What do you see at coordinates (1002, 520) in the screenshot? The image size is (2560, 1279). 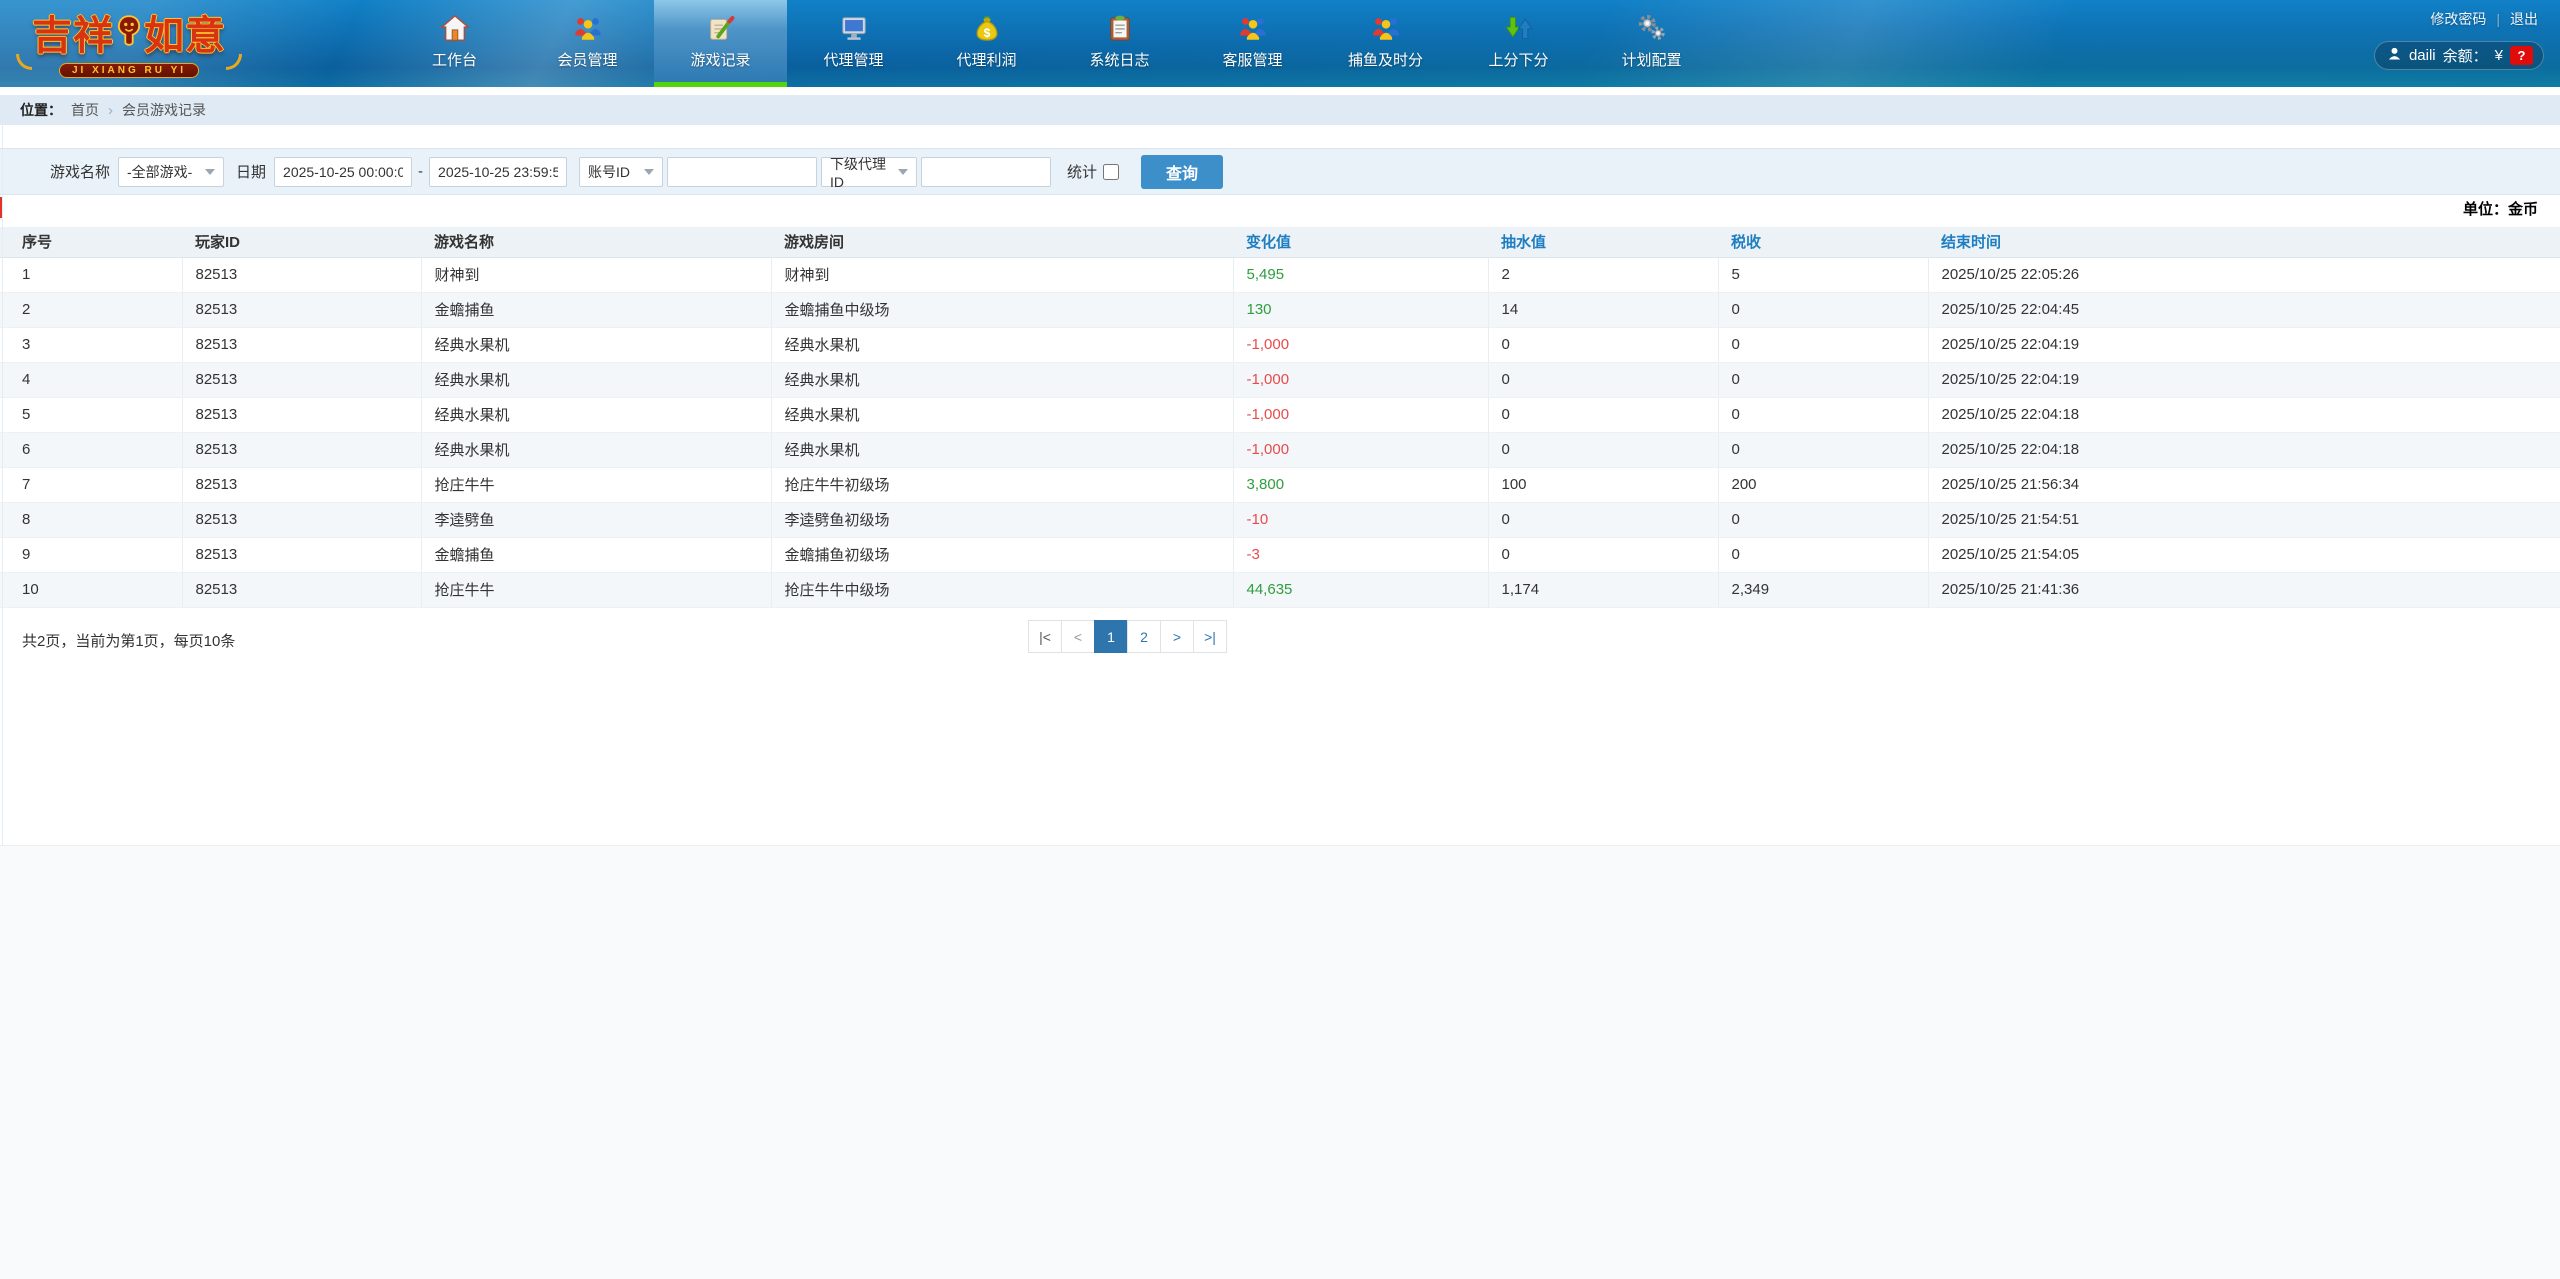 I see `cell-room: 李逵劈鱼初级场` at bounding box center [1002, 520].